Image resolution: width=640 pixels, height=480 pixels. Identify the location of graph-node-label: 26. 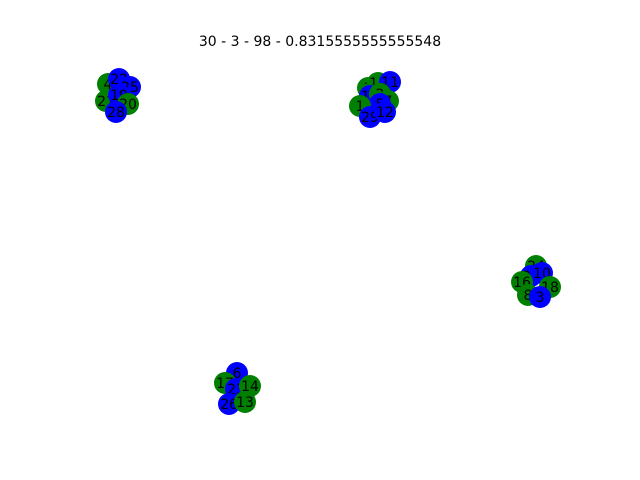
(229, 405).